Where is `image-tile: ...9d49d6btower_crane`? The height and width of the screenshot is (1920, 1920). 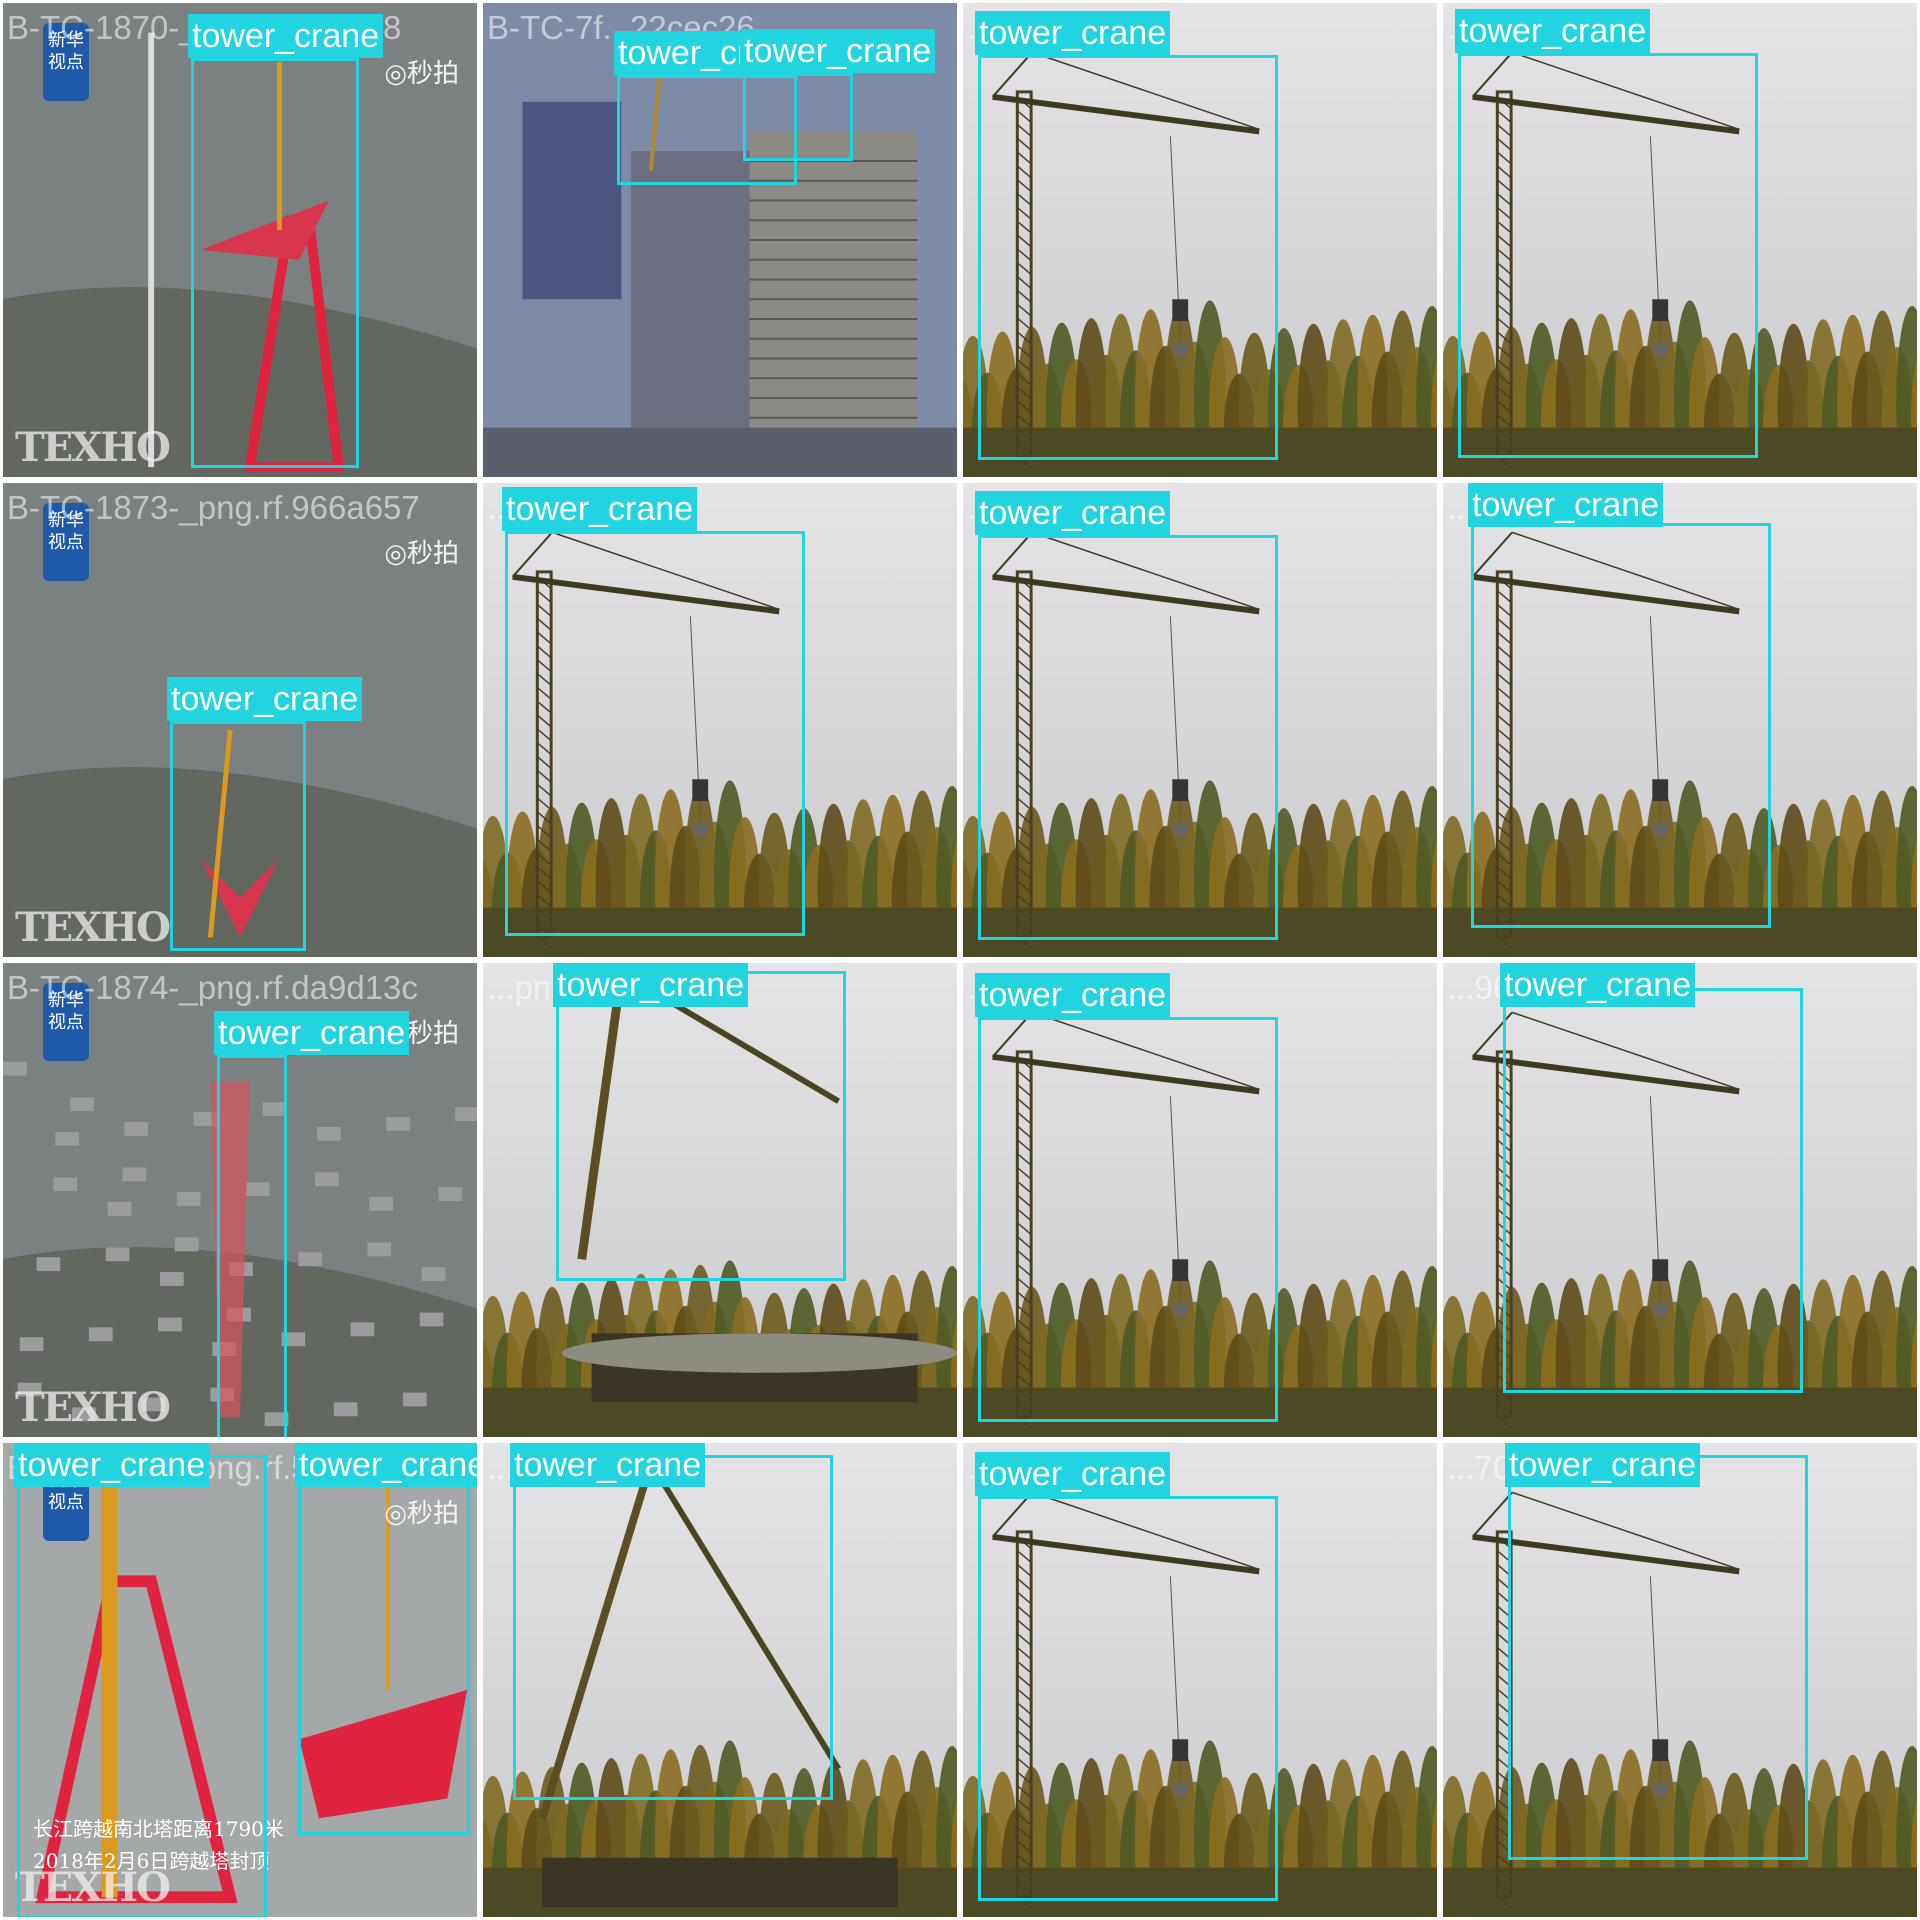
image-tile: ...9d49d6btower_crane is located at coordinates (1680, 240).